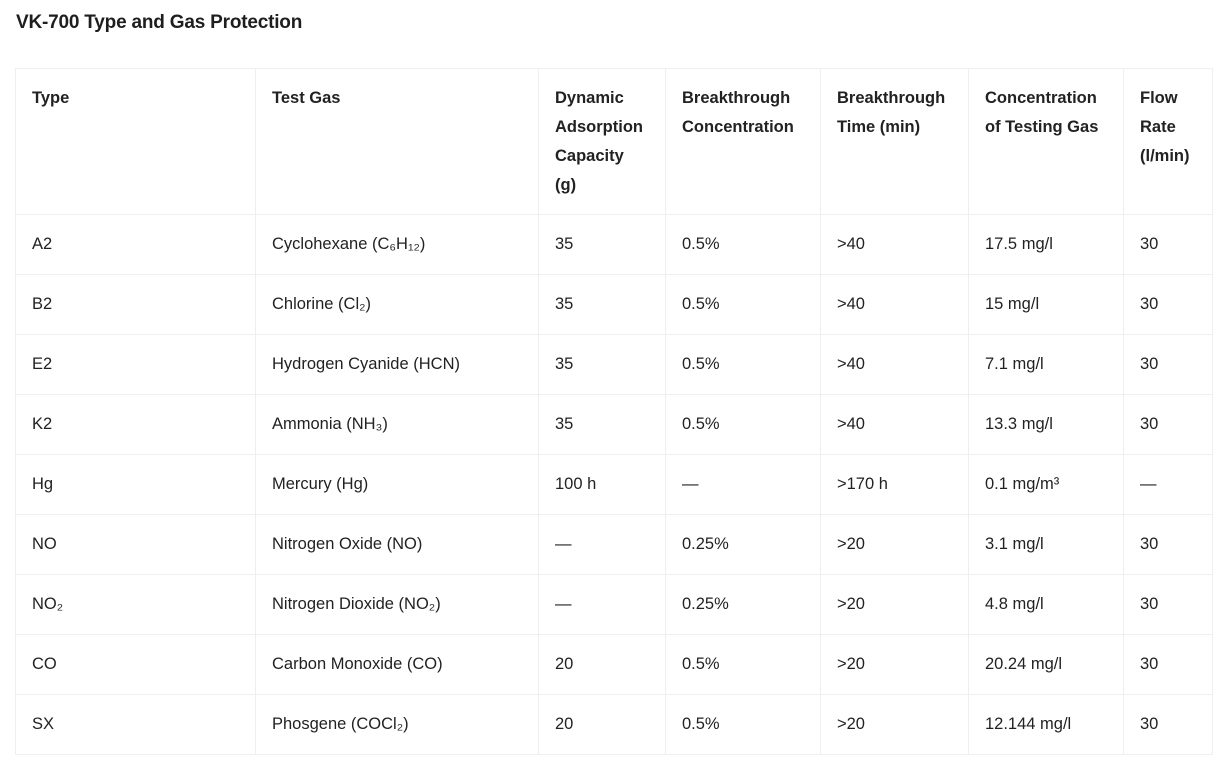 The image size is (1214, 760). I want to click on cell-concentration-of-testing-gas: 17.5 mg/l, so click(1046, 244).